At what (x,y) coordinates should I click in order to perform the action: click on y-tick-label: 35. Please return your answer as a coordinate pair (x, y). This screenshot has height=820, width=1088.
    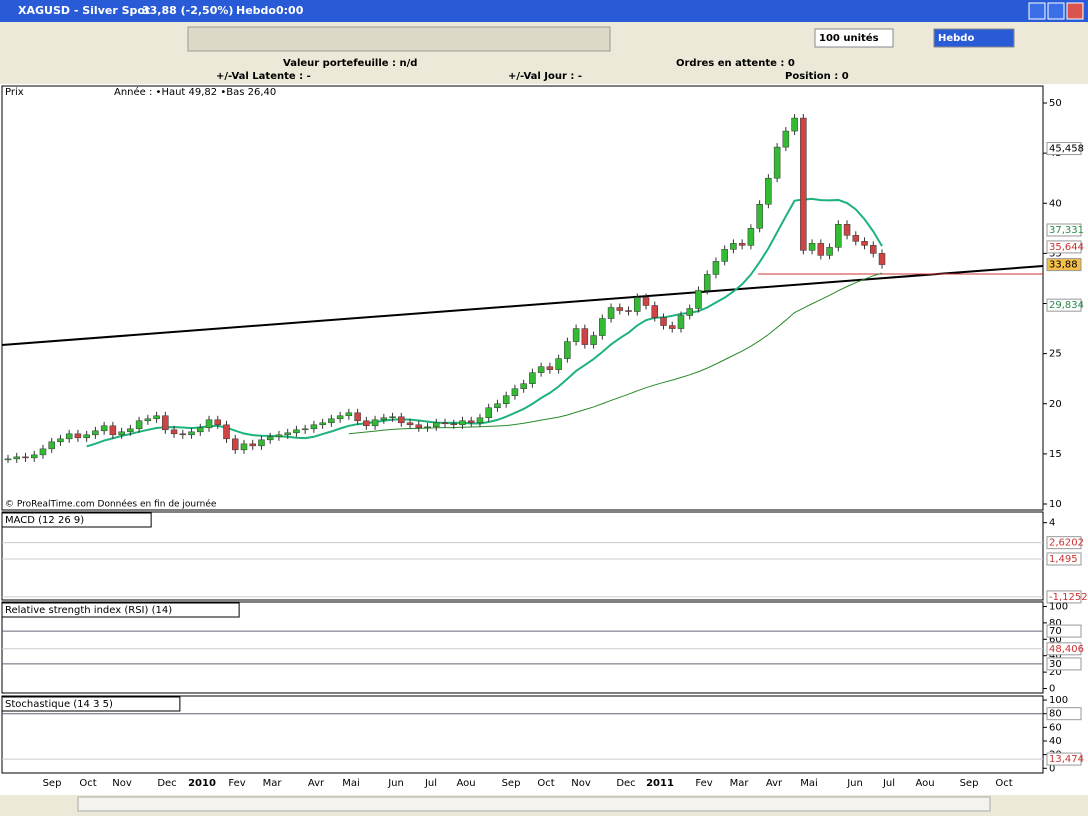
    Looking at the image, I should click on (1055, 253).